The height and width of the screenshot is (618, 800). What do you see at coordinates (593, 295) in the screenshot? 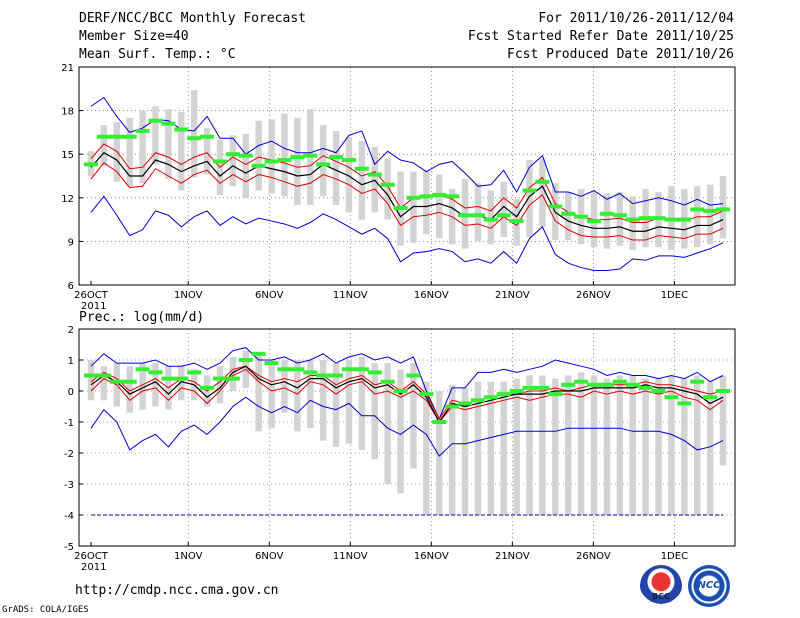
I see `x-tick-label: 26NOV` at bounding box center [593, 295].